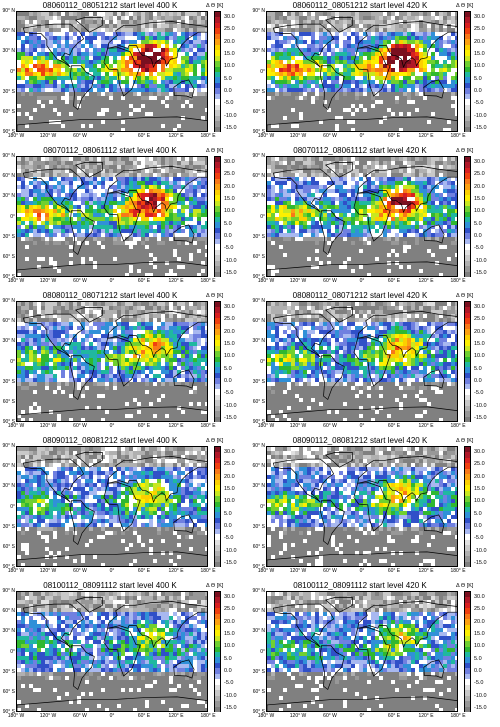  Describe the element at coordinates (362, 71) in the screenshot. I see `delta-theta-field` at that location.